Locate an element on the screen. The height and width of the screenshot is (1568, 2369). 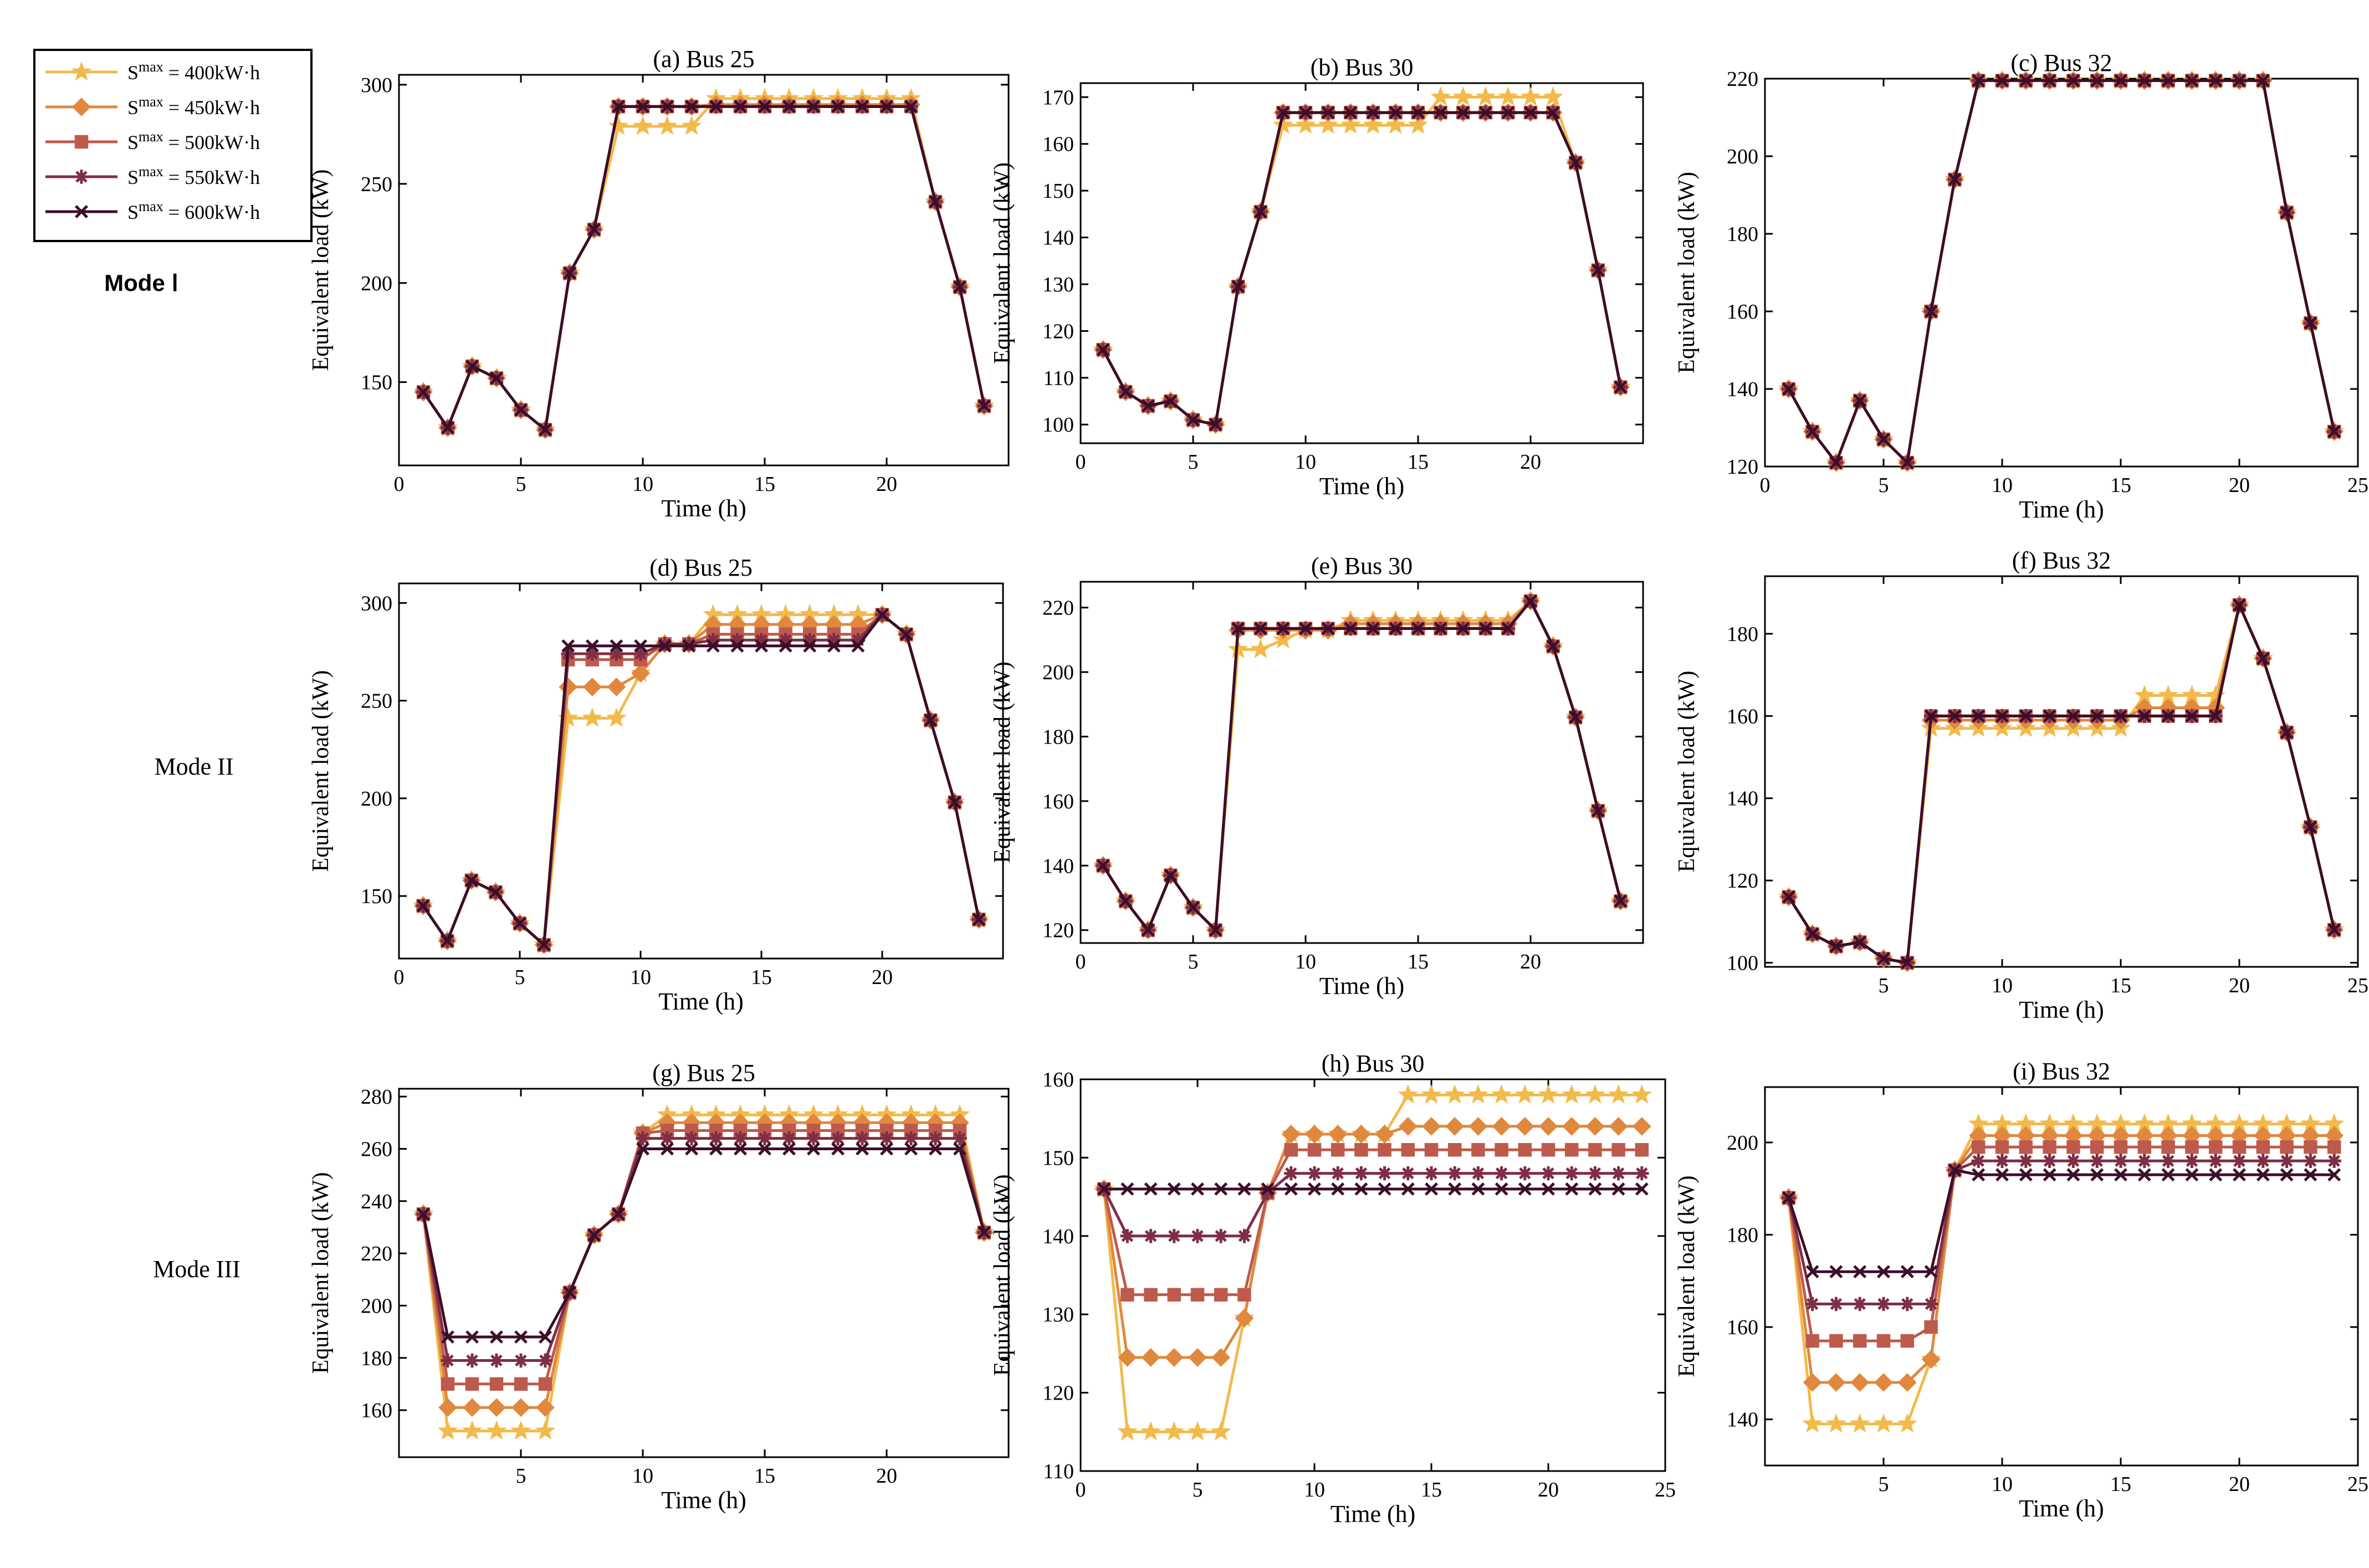
y-tick-label: 160 is located at coordinates (1058, 144).